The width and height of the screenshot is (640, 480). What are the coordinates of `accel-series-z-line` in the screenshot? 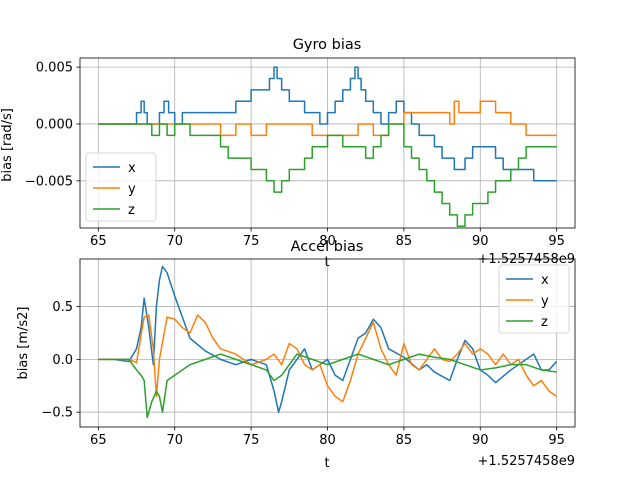 It's located at (327, 386).